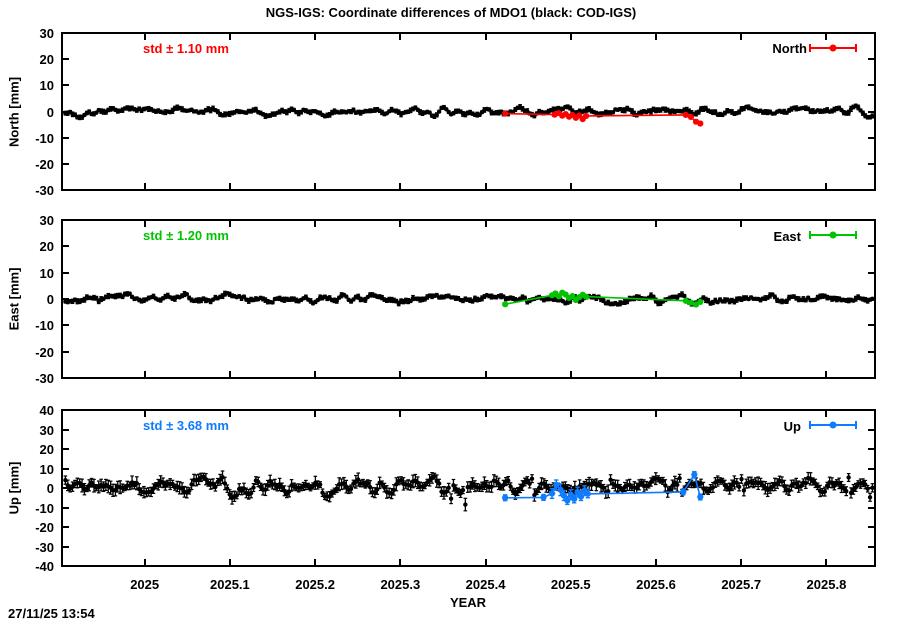 The image size is (900, 630). What do you see at coordinates (571, 584) in the screenshot?
I see `x-tick-label: 2025.5` at bounding box center [571, 584].